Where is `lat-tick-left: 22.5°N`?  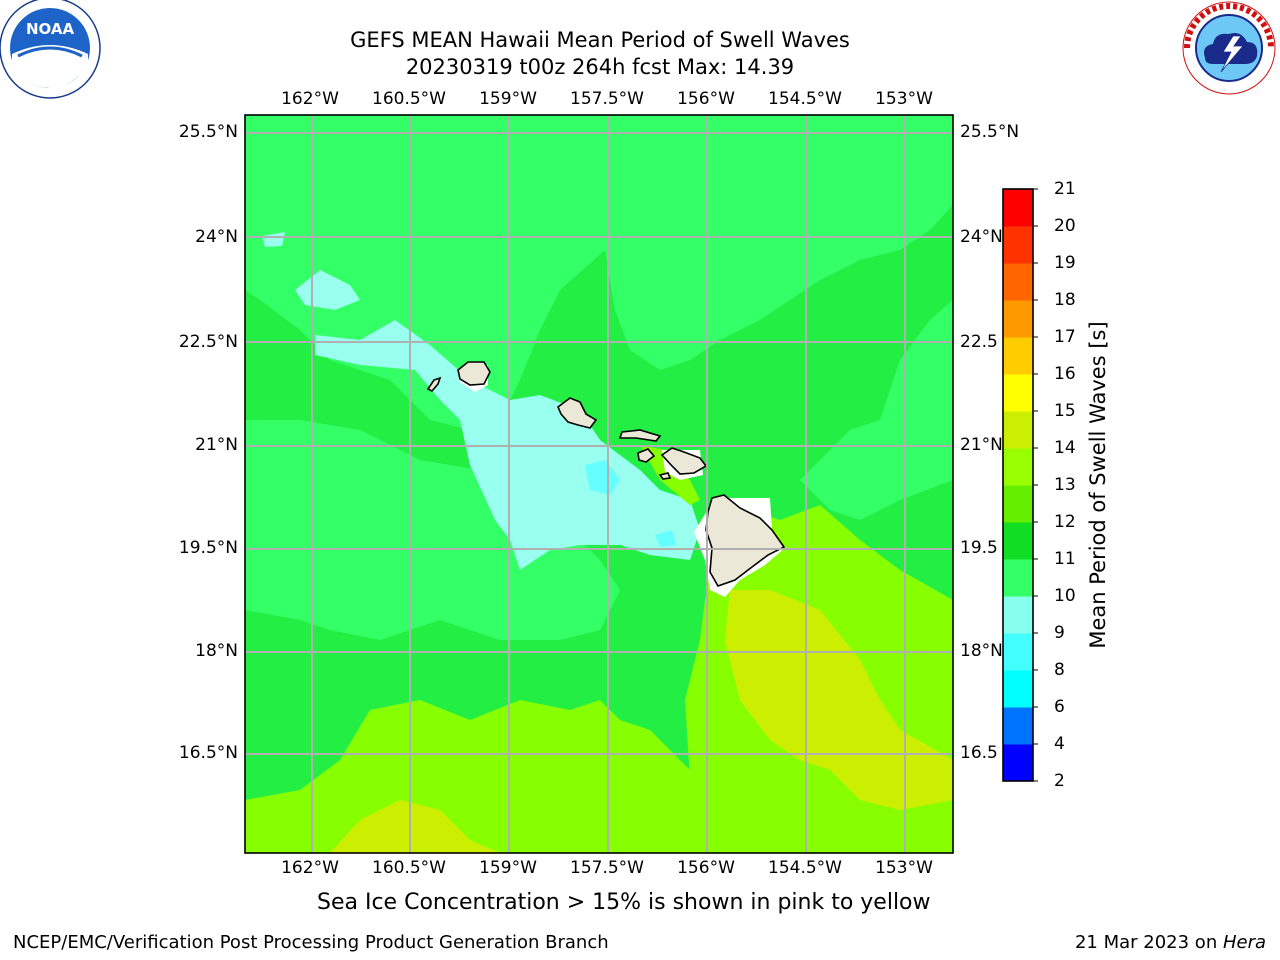 lat-tick-left: 22.5°N is located at coordinates (208, 342).